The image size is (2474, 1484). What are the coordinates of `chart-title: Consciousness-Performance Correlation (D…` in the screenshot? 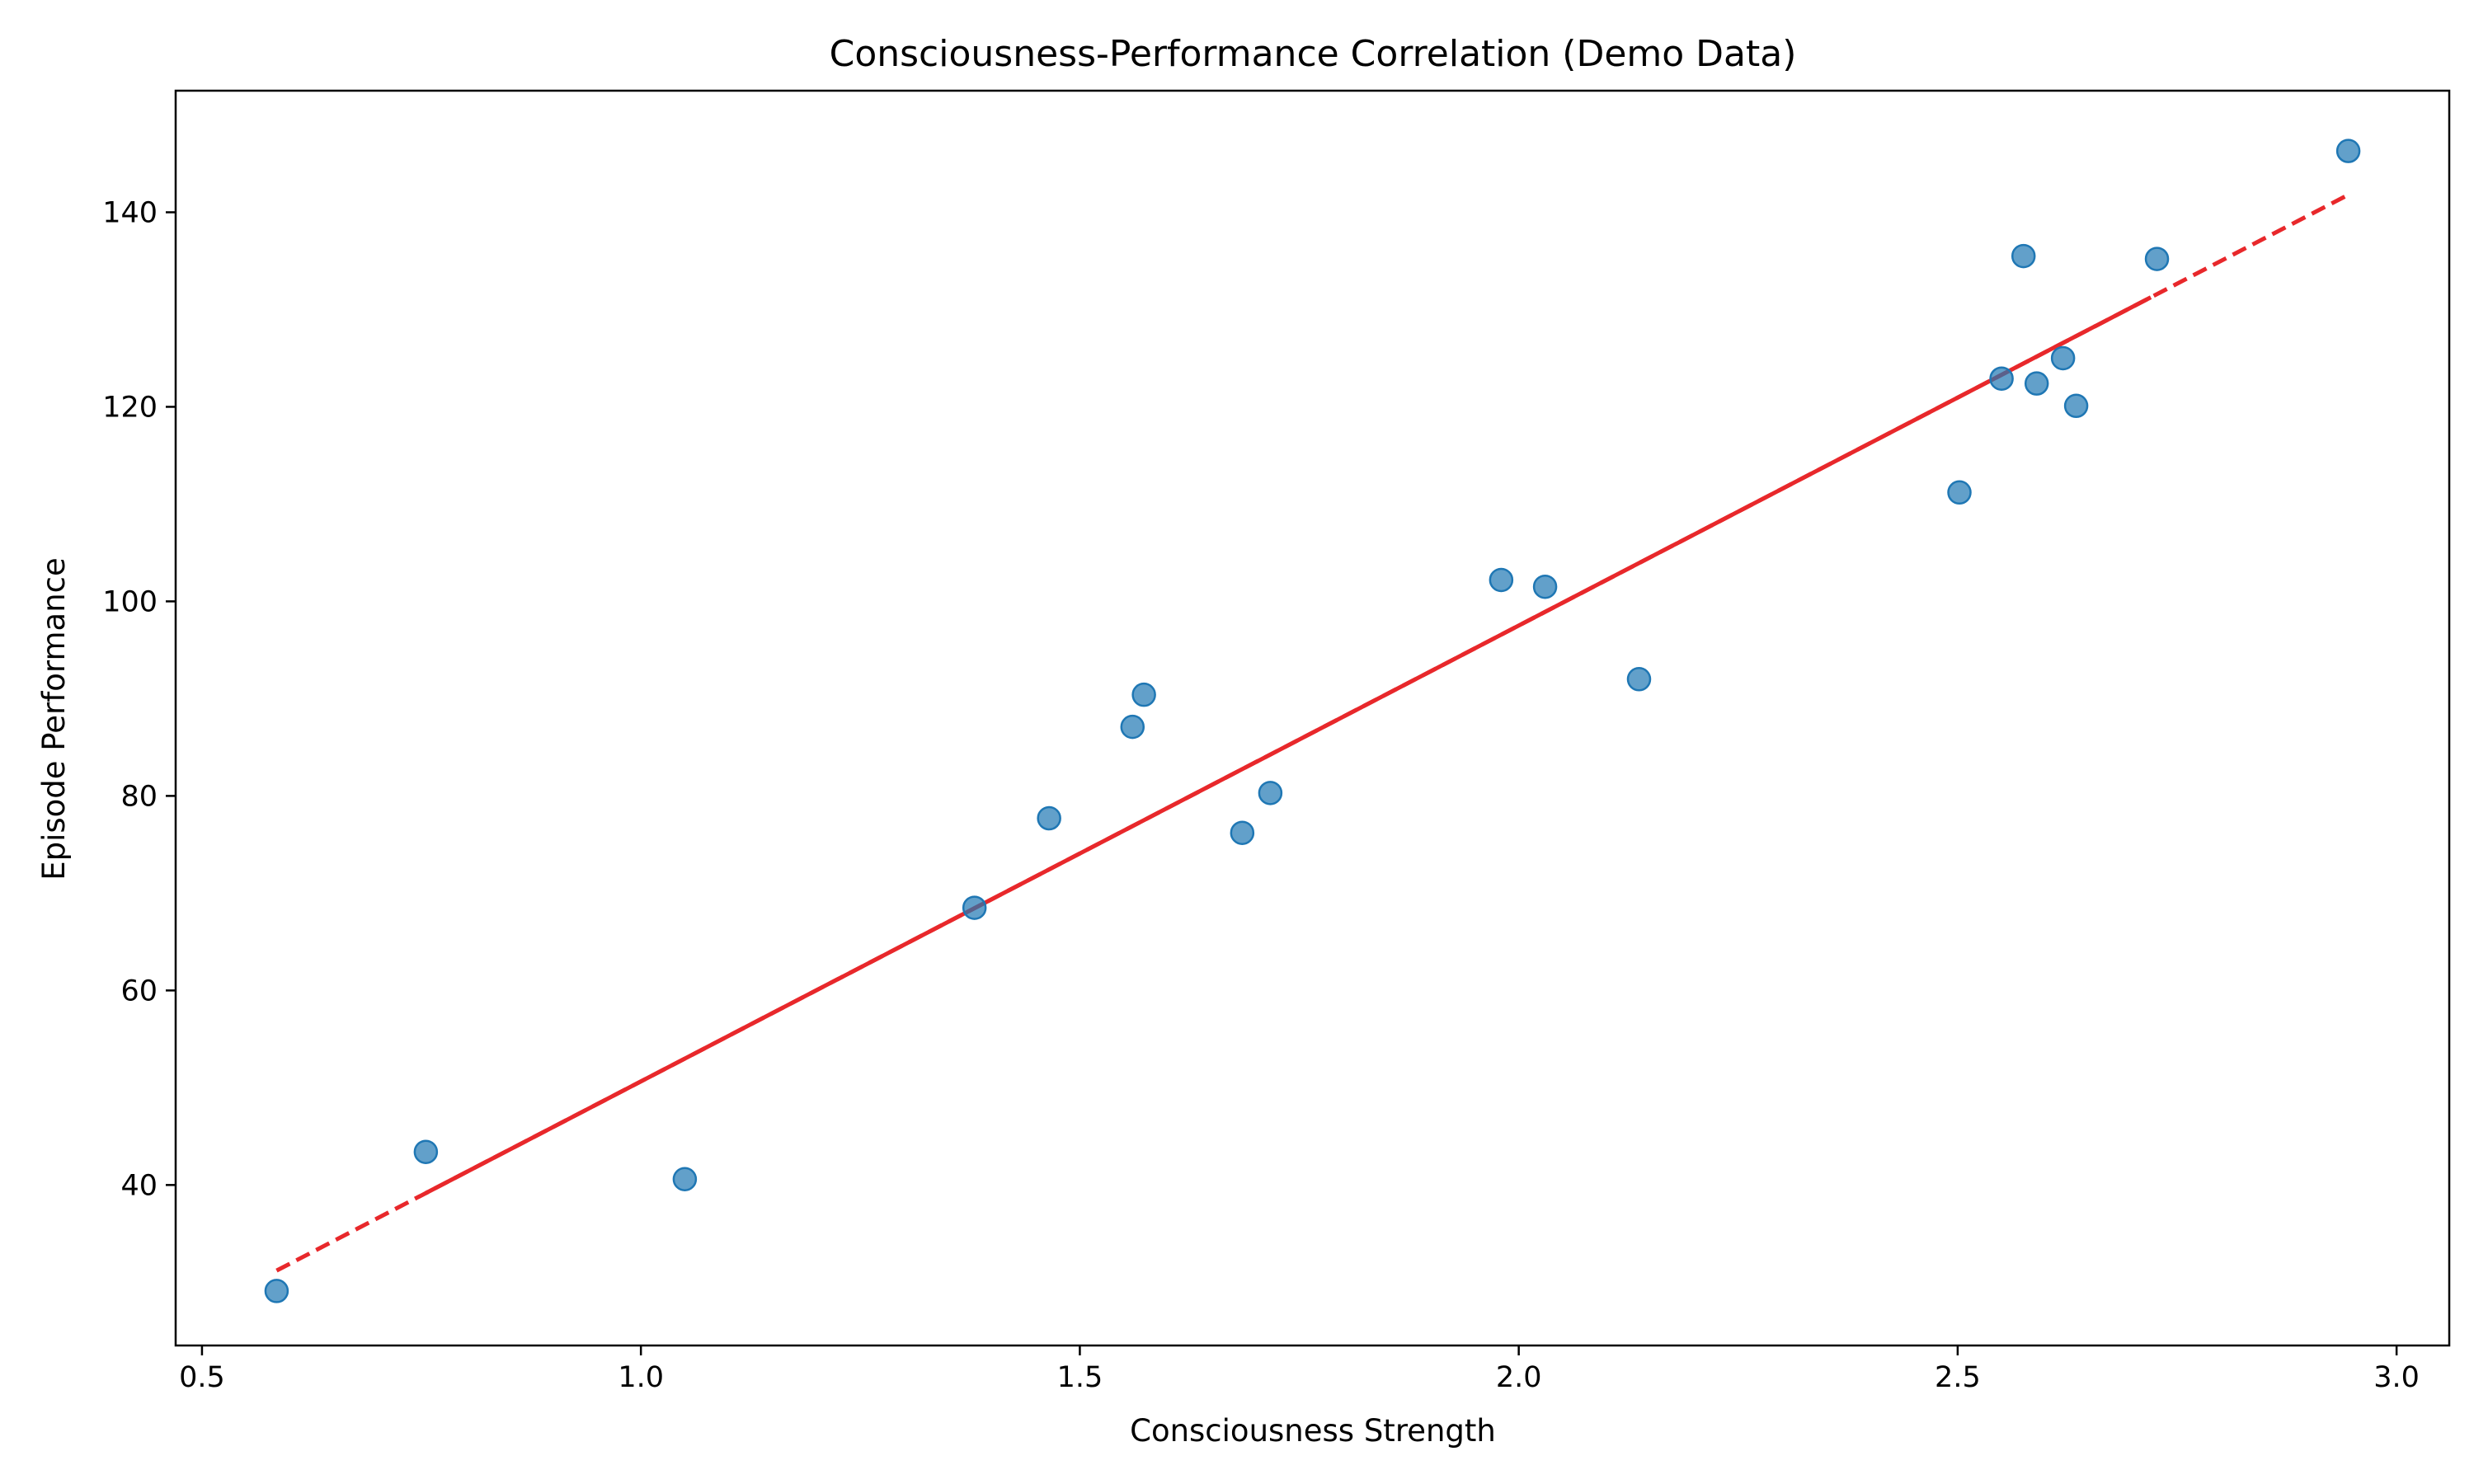 It's located at (1313, 54).